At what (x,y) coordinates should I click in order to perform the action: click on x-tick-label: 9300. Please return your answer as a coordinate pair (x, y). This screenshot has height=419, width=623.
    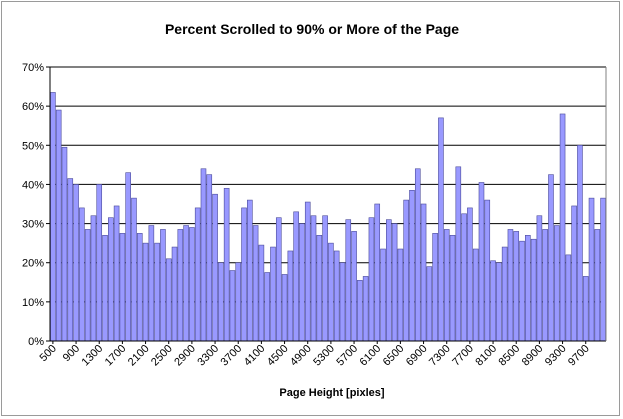
    Looking at the image, I should click on (556, 356).